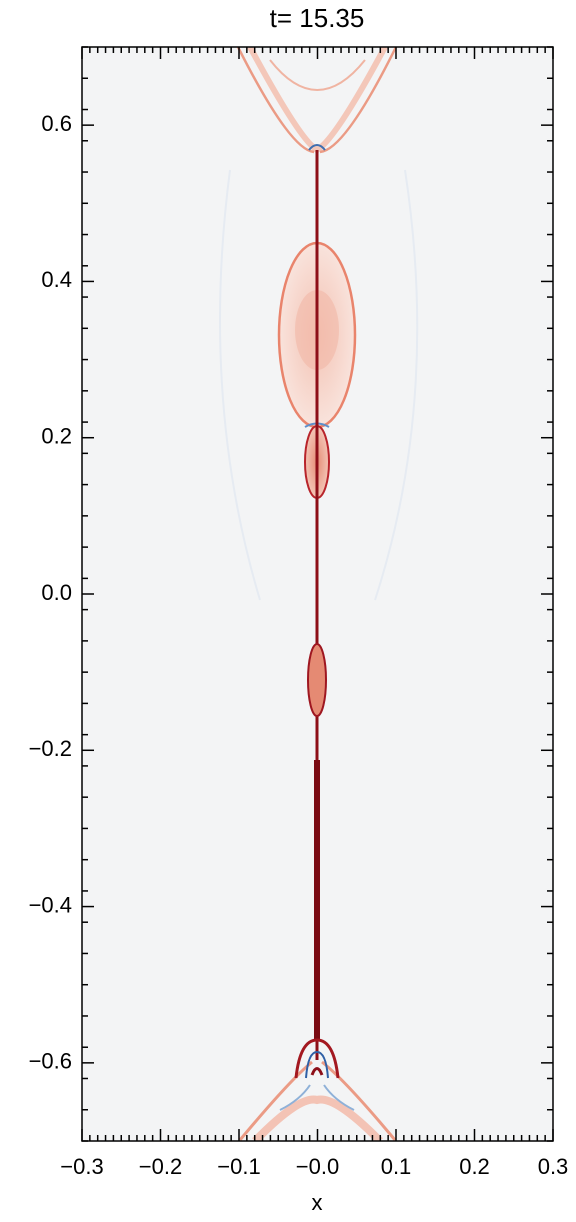  What do you see at coordinates (56, 436) in the screenshot?
I see `y-tick-label: 0.2` at bounding box center [56, 436].